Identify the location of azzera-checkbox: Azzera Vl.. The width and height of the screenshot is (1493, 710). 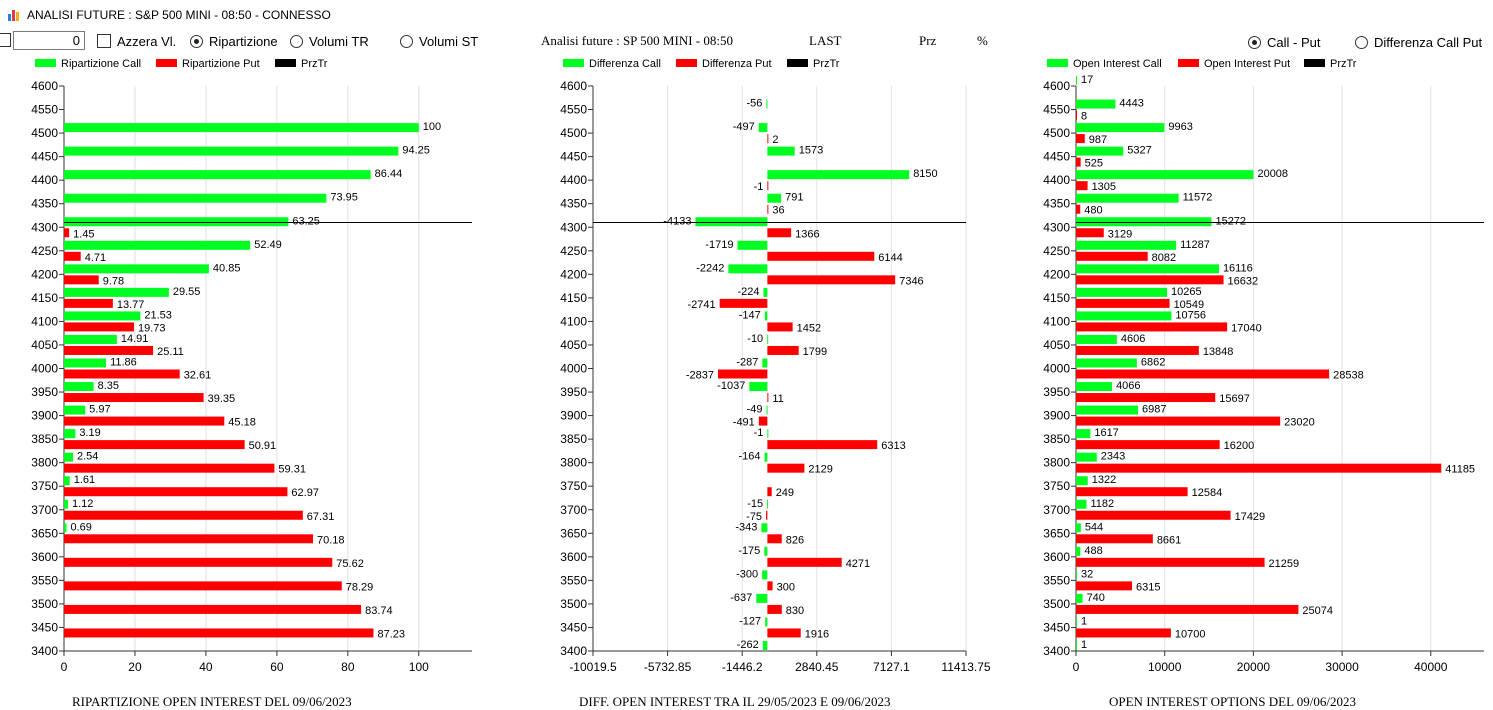
(136, 41).